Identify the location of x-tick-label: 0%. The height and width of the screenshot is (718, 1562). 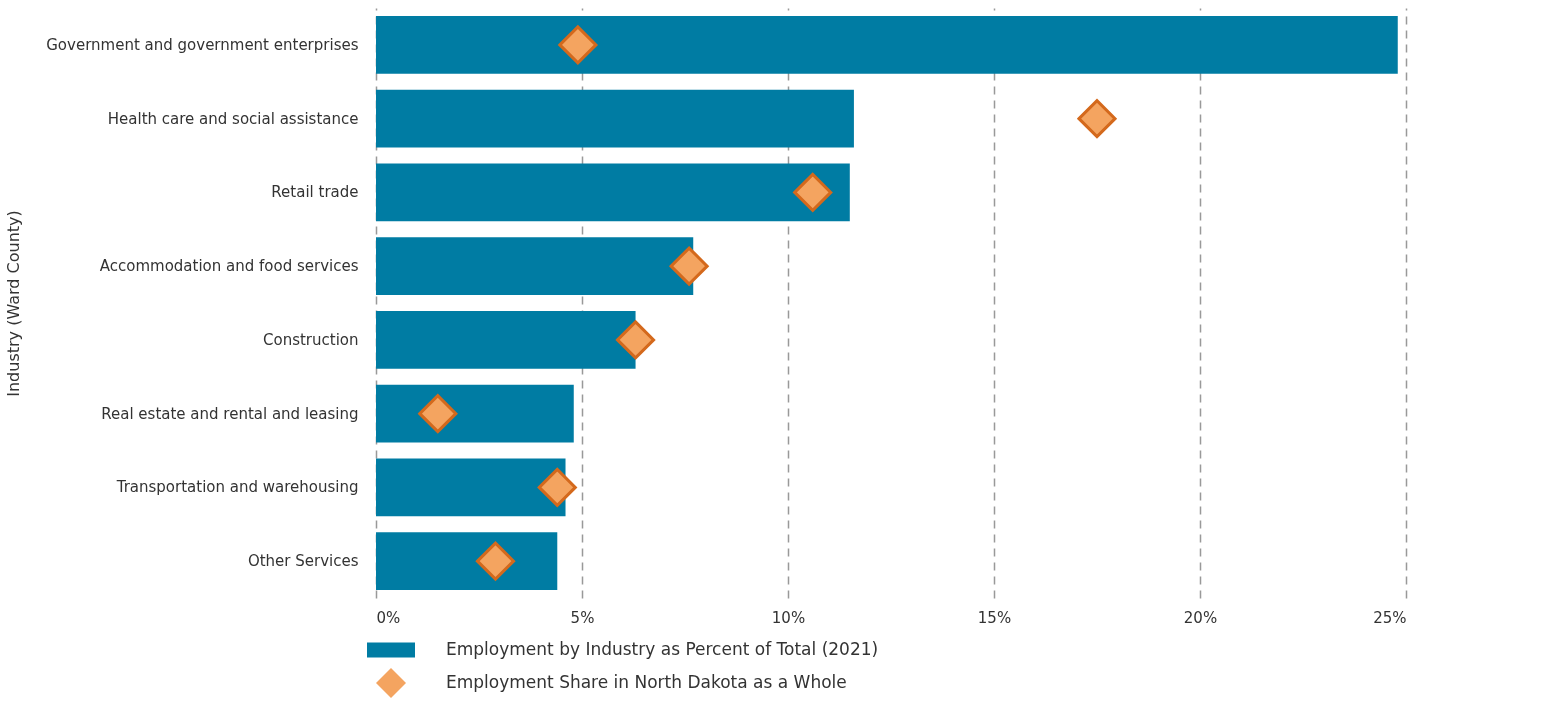
(388, 617).